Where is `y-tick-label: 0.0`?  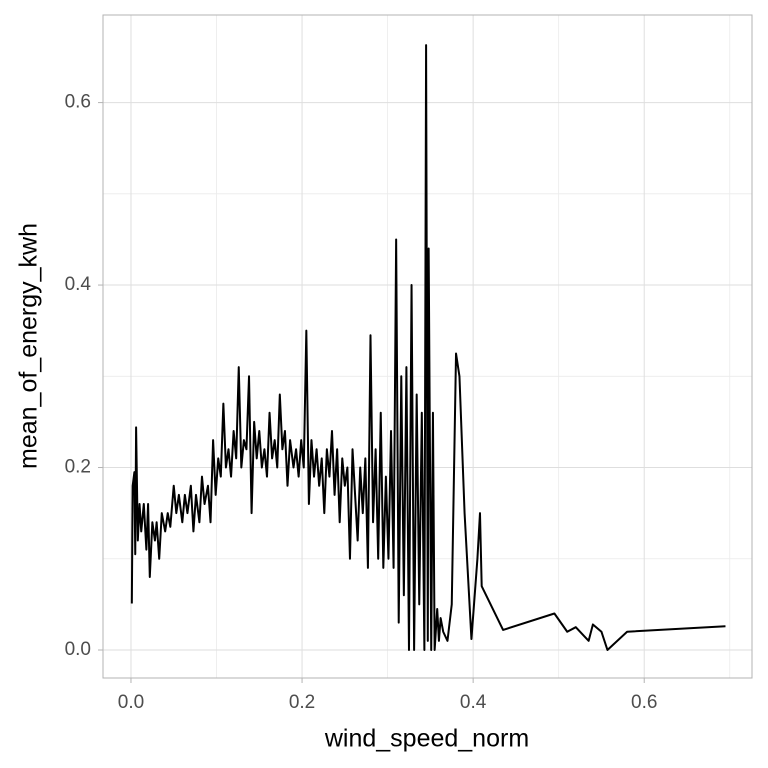
y-tick-label: 0.0 is located at coordinates (78, 649).